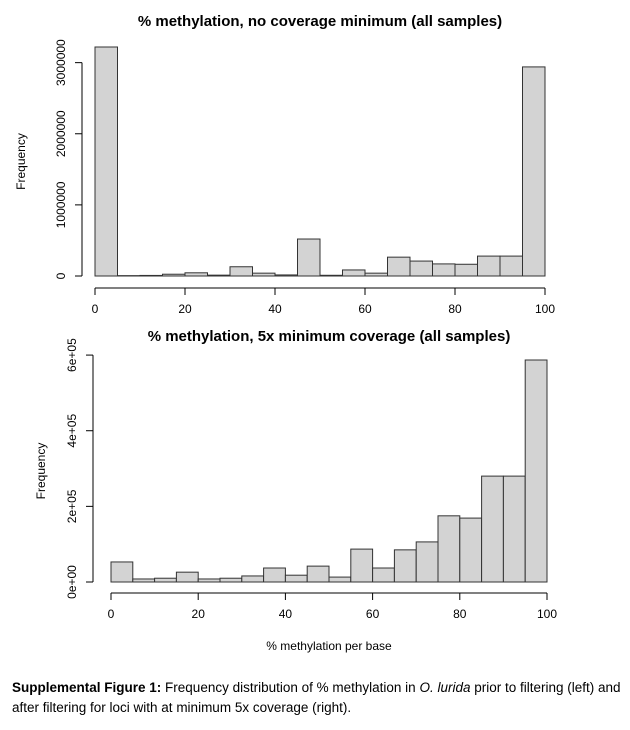 The width and height of the screenshot is (630, 730). I want to click on y-tick-label: 6e+05, so click(72, 355).